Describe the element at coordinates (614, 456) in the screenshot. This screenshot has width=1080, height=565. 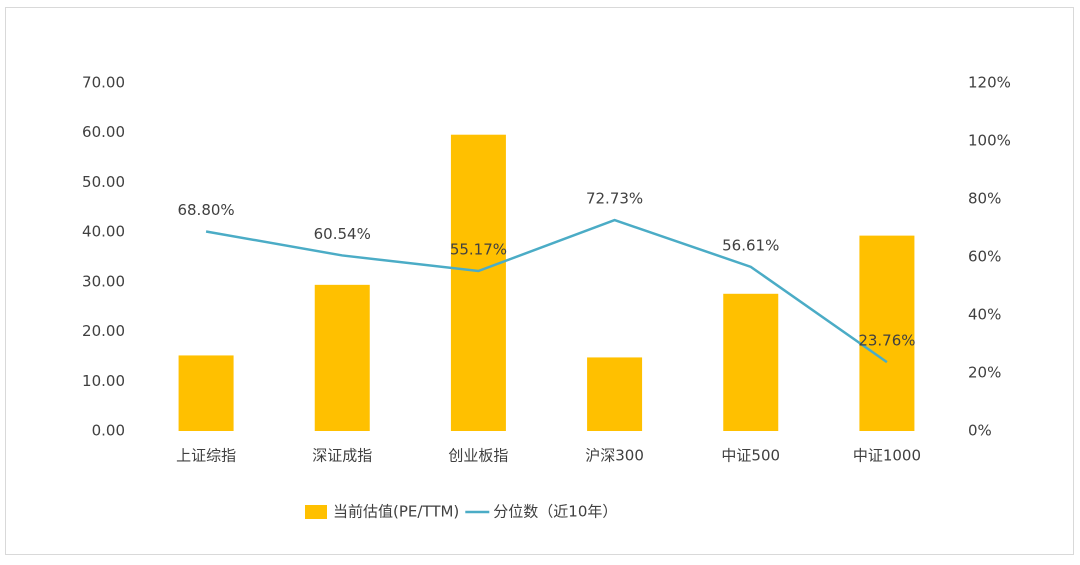
I see `x-tick-label: 沪深300` at that location.